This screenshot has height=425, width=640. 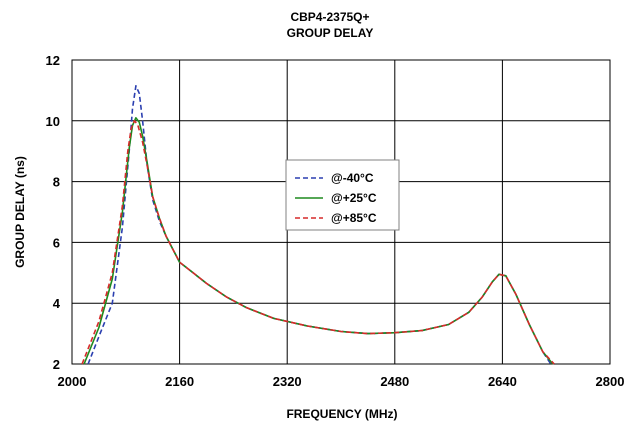 I want to click on y-tick-label: 6, so click(x=56, y=242).